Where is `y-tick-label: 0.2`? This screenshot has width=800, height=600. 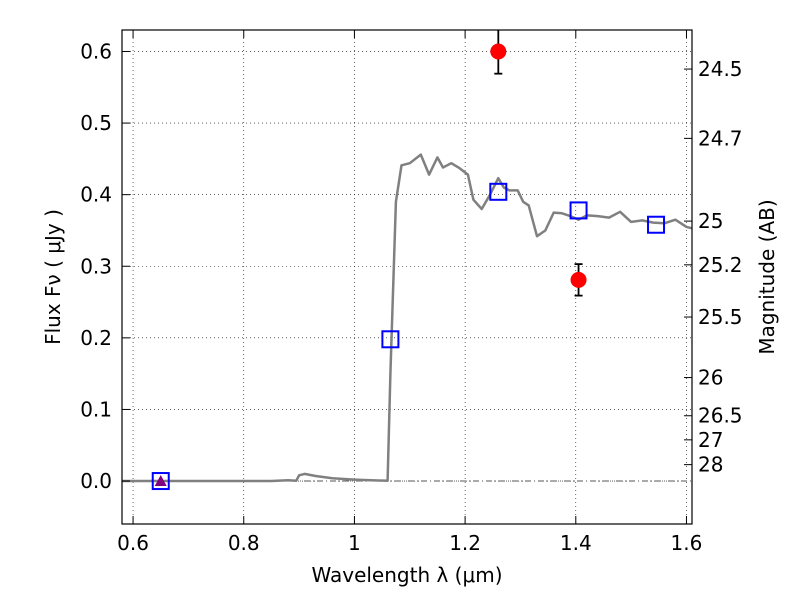
y-tick-label: 0.2 is located at coordinates (96, 338).